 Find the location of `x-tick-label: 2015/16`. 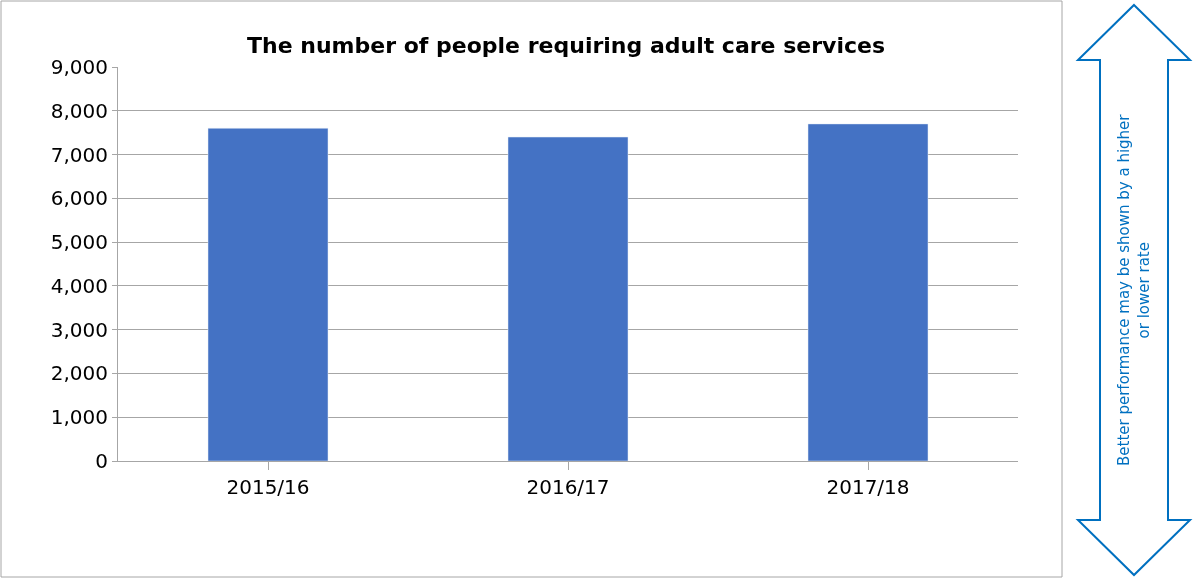

x-tick-label: 2015/16 is located at coordinates (268, 487).